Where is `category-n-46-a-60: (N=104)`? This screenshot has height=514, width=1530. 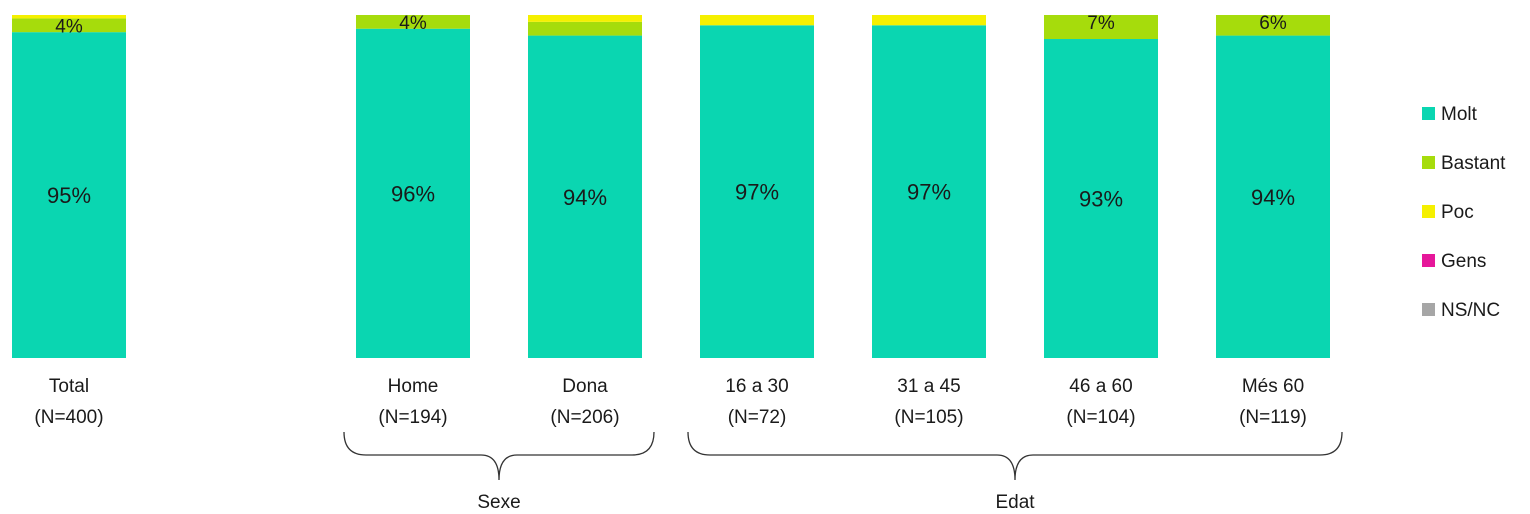
category-n-46-a-60: (N=104) is located at coordinates (1100, 417).